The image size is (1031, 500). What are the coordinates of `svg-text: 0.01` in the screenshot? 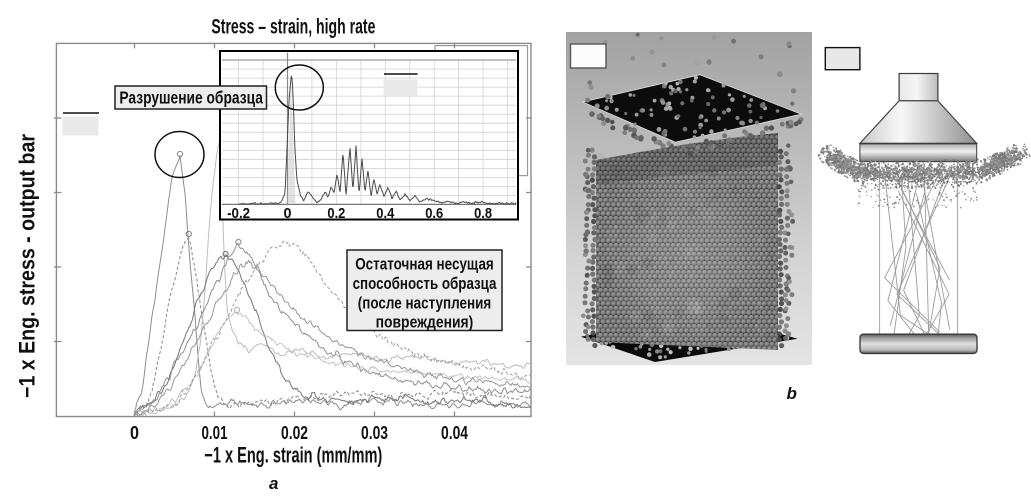 It's located at (215, 433).